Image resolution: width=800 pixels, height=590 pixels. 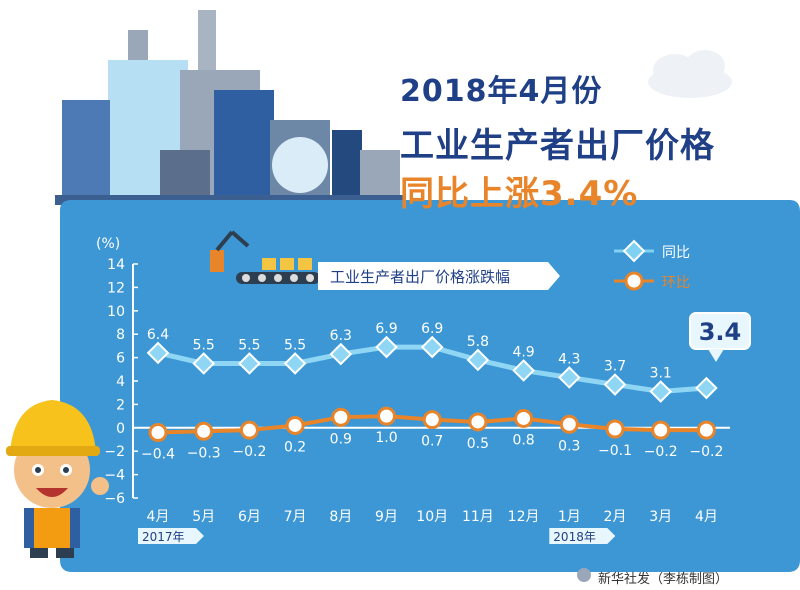 What do you see at coordinates (203, 517) in the screenshot?
I see `x-tick-label: 5月` at bounding box center [203, 517].